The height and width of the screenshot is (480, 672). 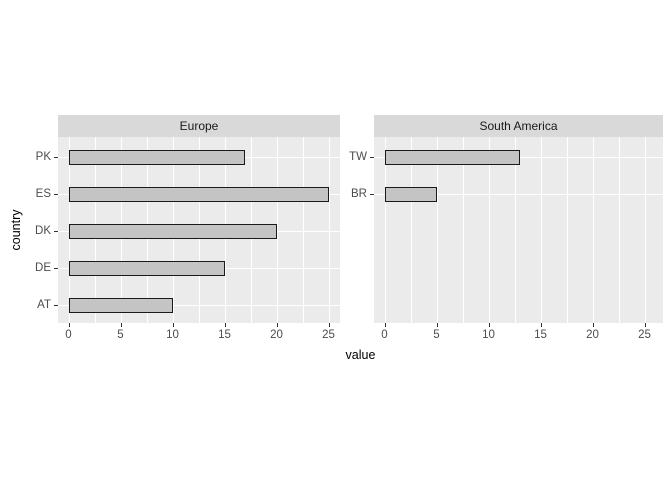 I want to click on bar-tw, so click(x=452, y=157).